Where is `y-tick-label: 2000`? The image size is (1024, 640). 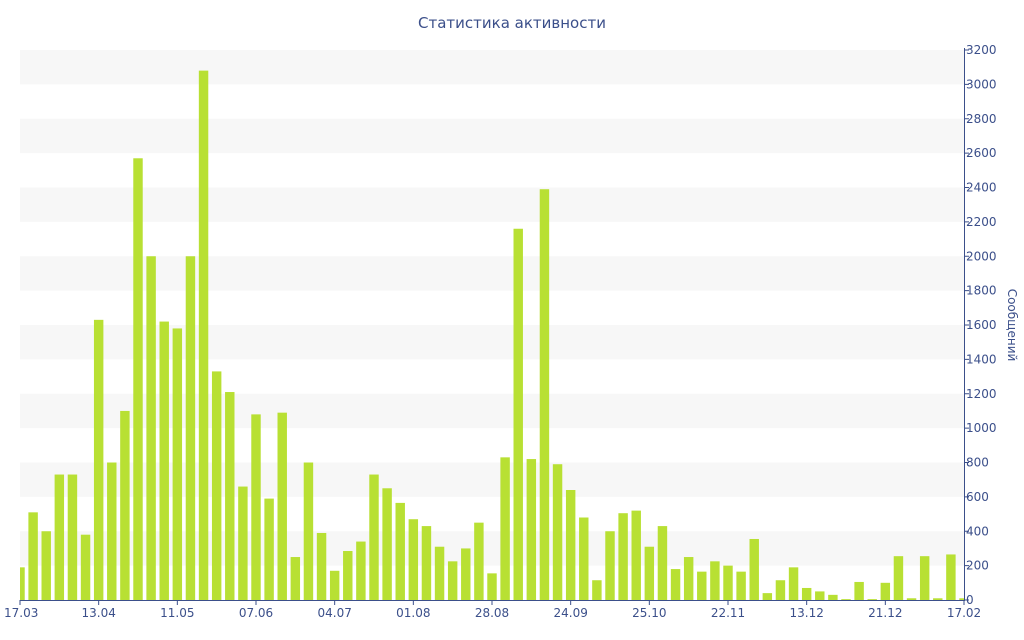
y-tick-label: 2000 is located at coordinates (981, 256).